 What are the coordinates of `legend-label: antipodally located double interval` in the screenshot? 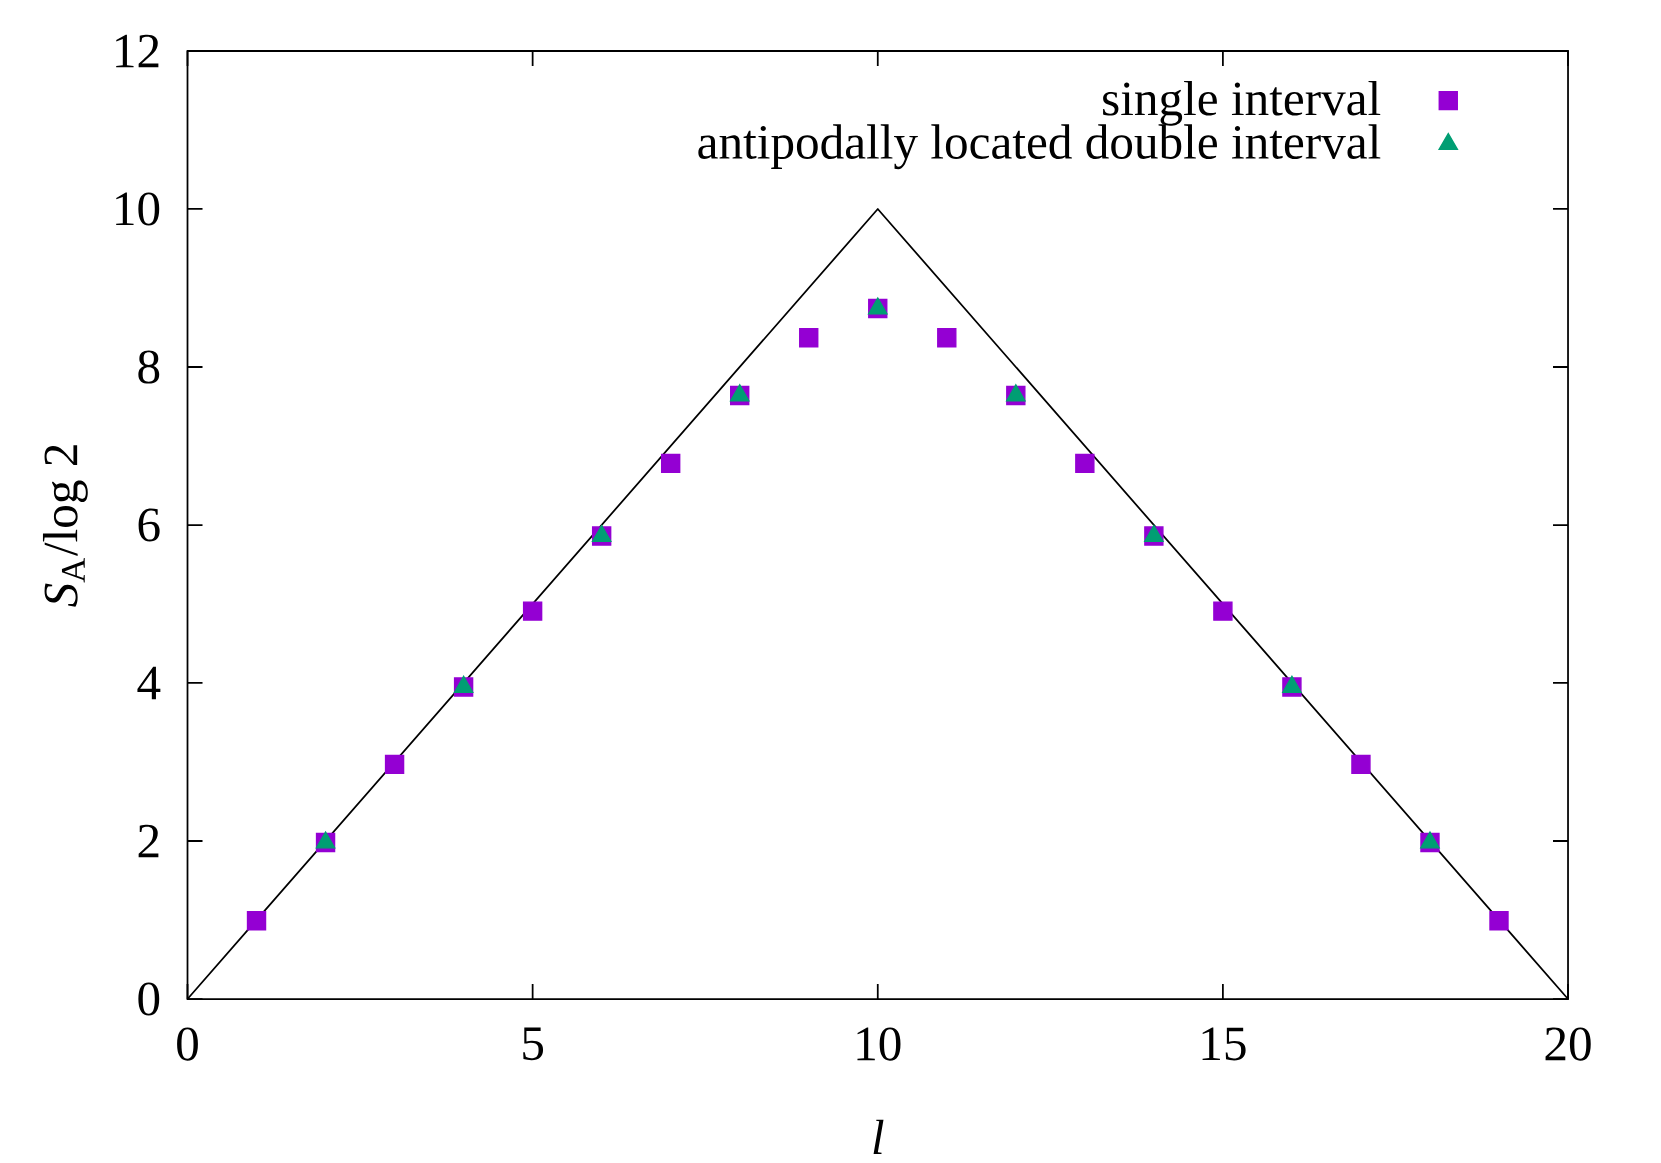 It's located at (1039, 147).